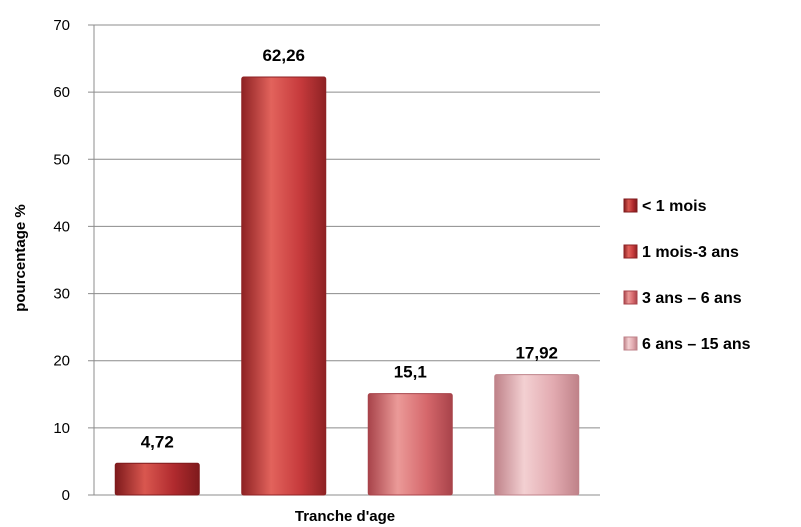 This screenshot has height=527, width=801. I want to click on y-tick-label: 70, so click(61, 25).